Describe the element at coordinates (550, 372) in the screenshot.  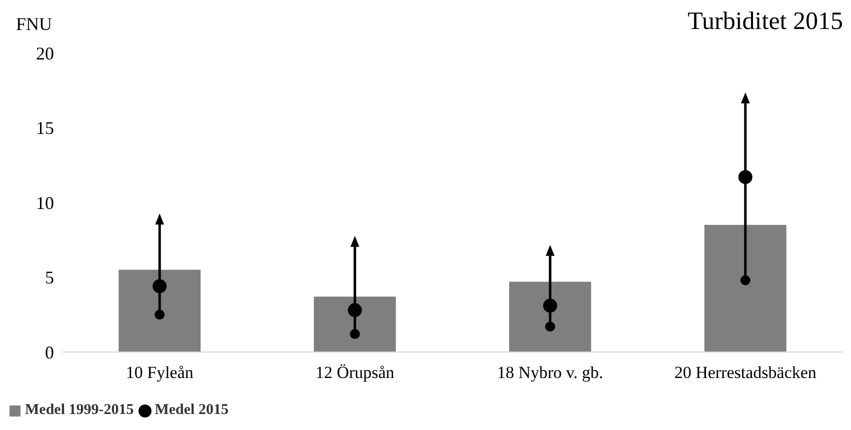
I see `x-tick-label: 18 Nybro v. gb.` at that location.